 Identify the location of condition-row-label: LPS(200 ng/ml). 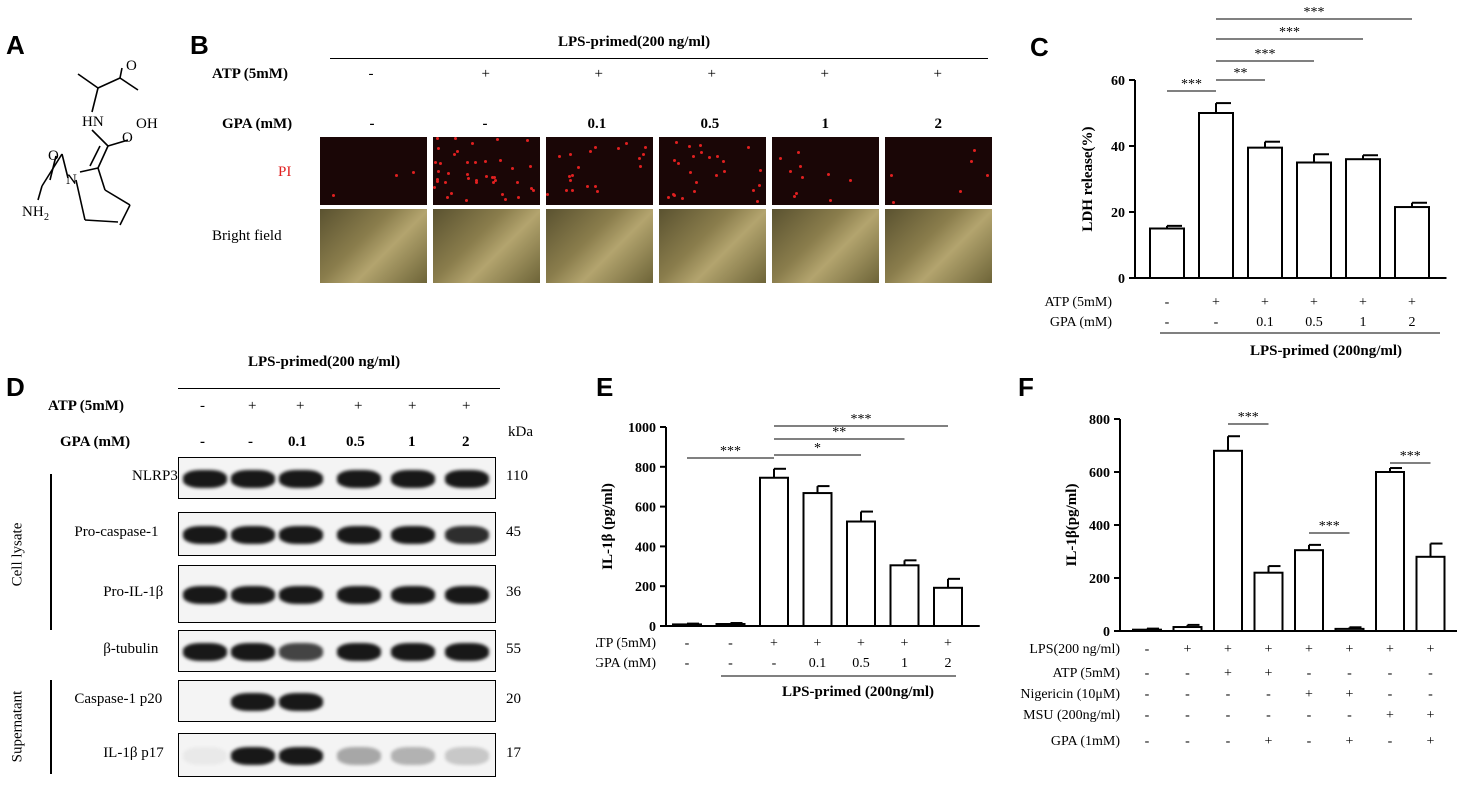
(1074, 649).